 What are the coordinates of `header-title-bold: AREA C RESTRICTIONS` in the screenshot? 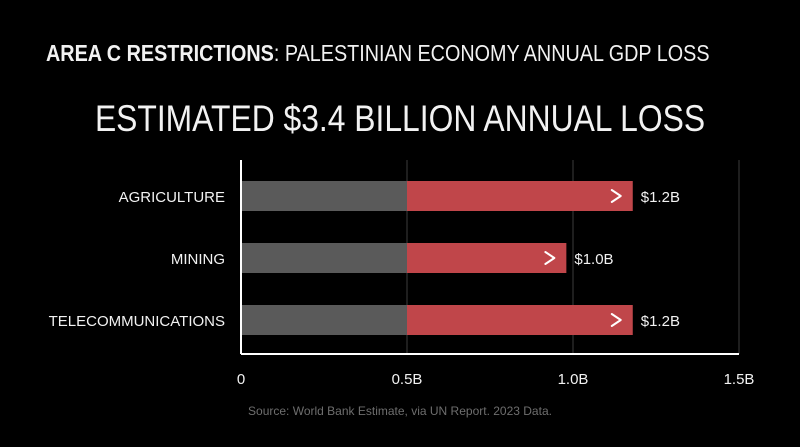 It's located at (160, 53).